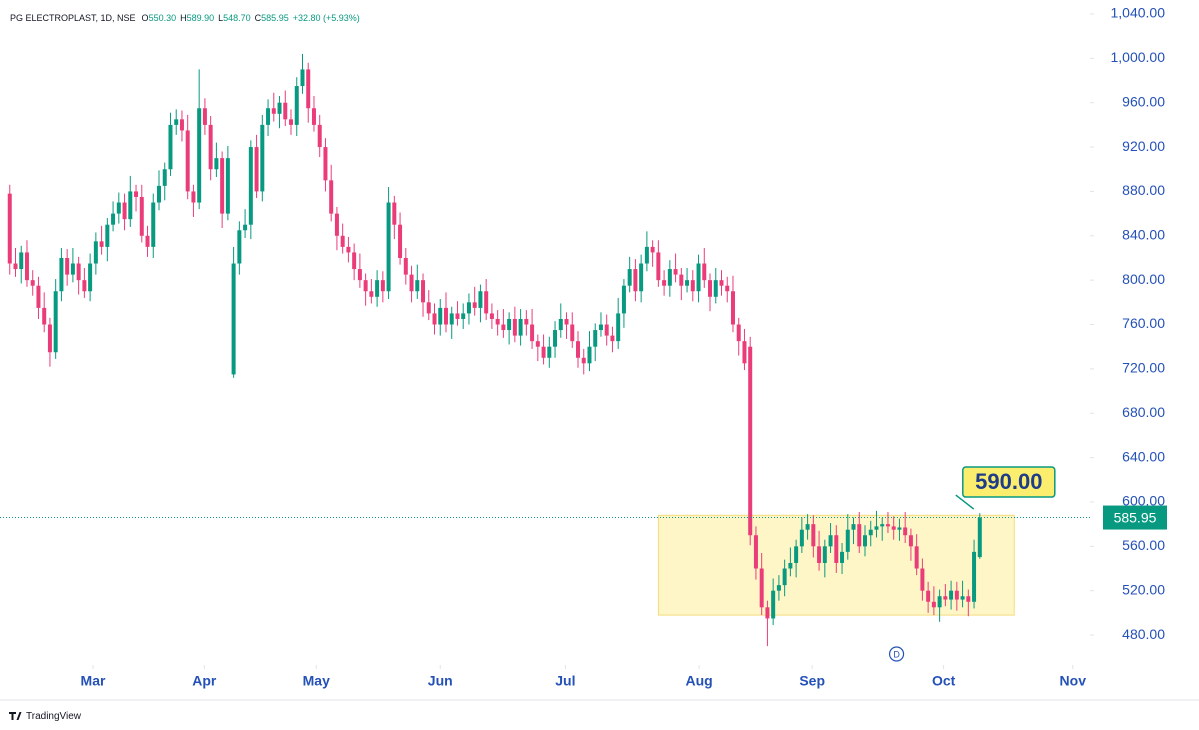 The image size is (1199, 730). I want to click on y-tick-label: 680.00, so click(1143, 412).